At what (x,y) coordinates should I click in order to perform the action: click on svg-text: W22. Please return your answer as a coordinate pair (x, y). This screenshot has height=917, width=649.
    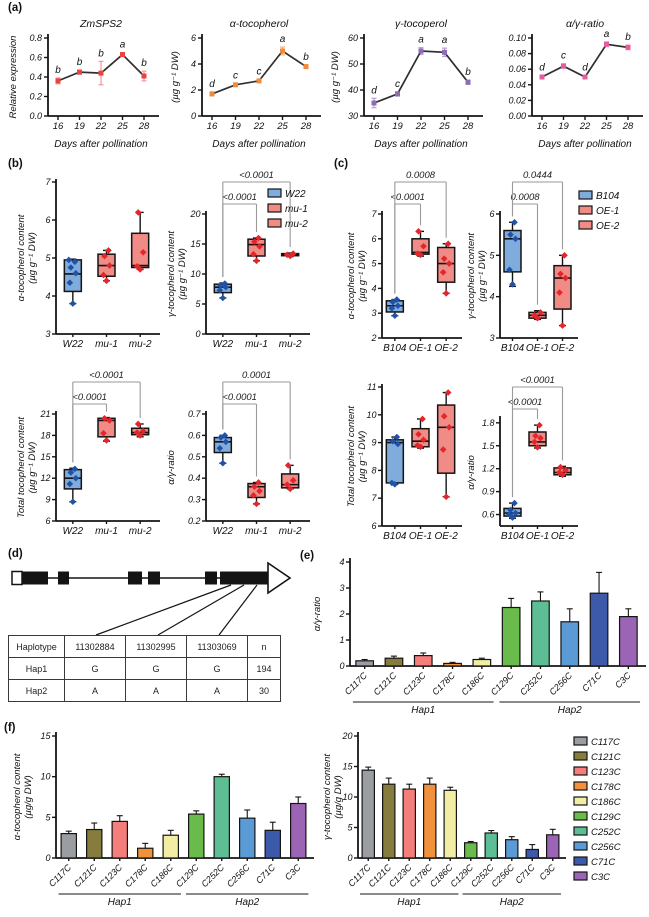
    Looking at the image, I should click on (223, 531).